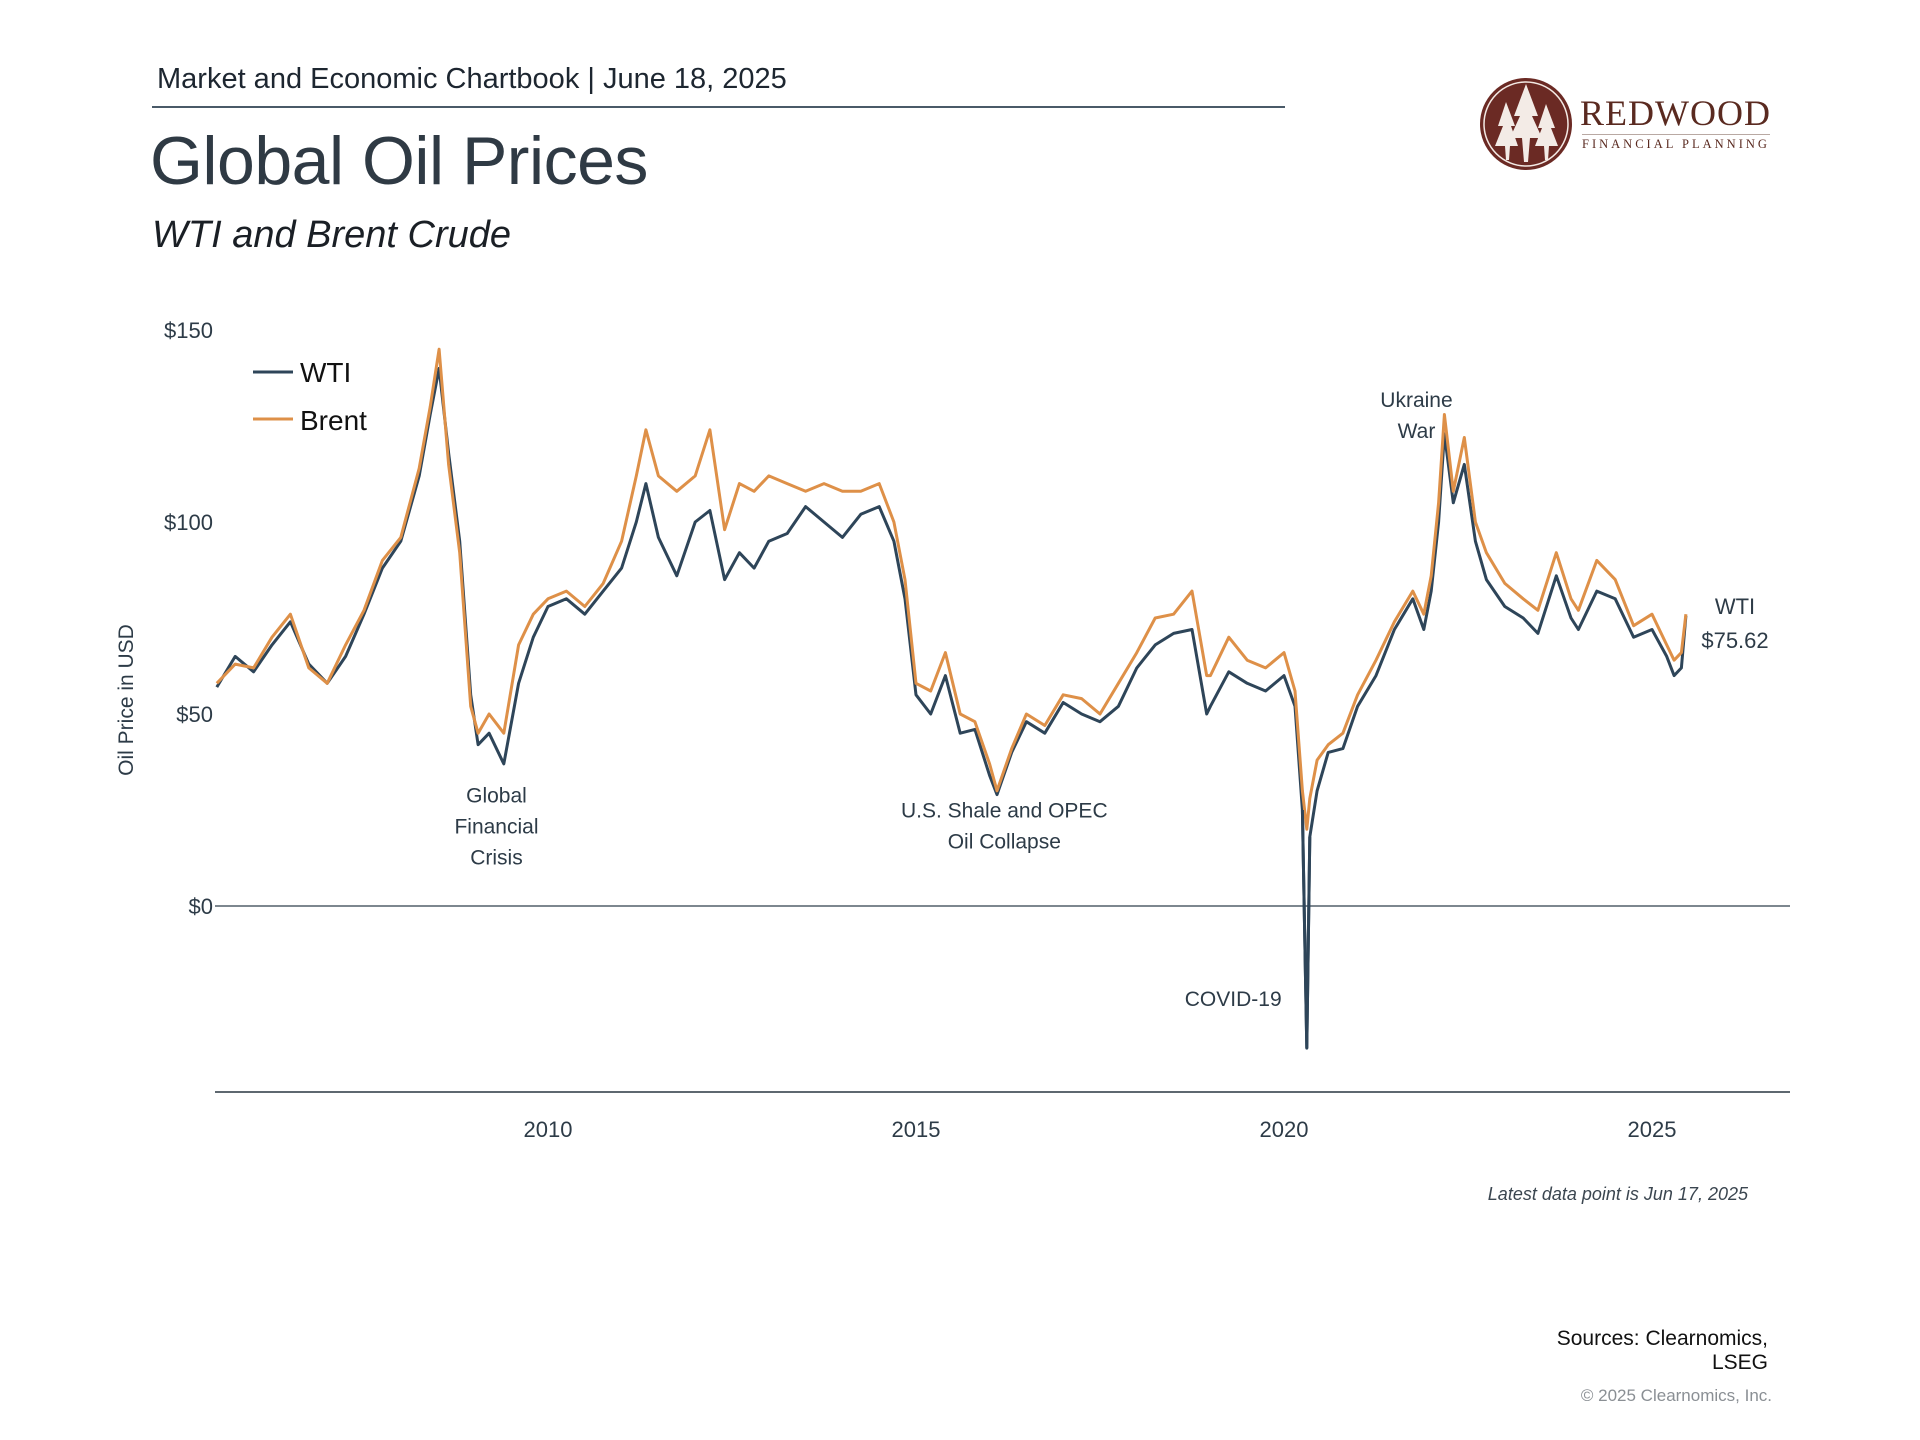 The width and height of the screenshot is (1920, 1440). Describe the element at coordinates (496, 857) in the screenshot. I see `annotation-text: Crisis` at that location.